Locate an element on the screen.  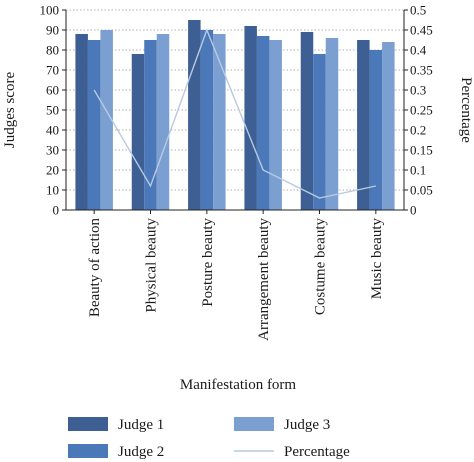
y-tick-left-label-4: 40 is located at coordinates (52, 130).